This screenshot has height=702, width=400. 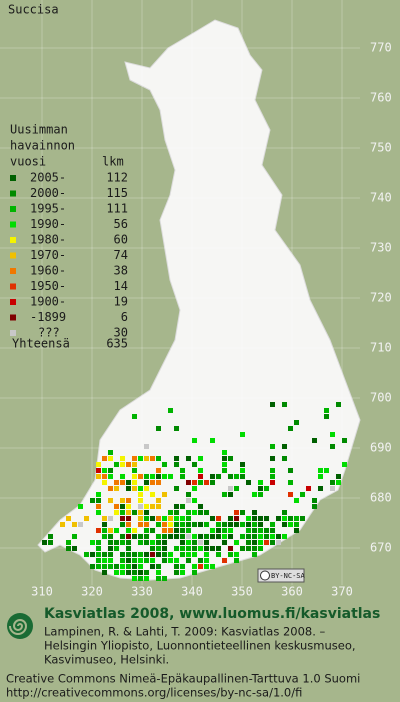 What do you see at coordinates (265, 575) in the screenshot?
I see `cc-icon` at bounding box center [265, 575].